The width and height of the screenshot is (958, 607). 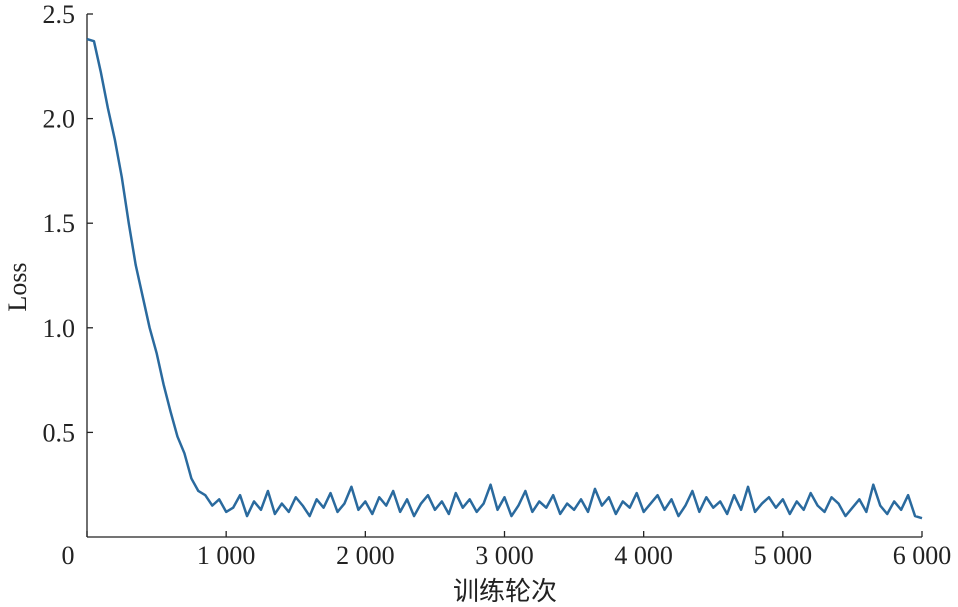 I want to click on y-tick-label: 0.5, so click(x=59, y=432).